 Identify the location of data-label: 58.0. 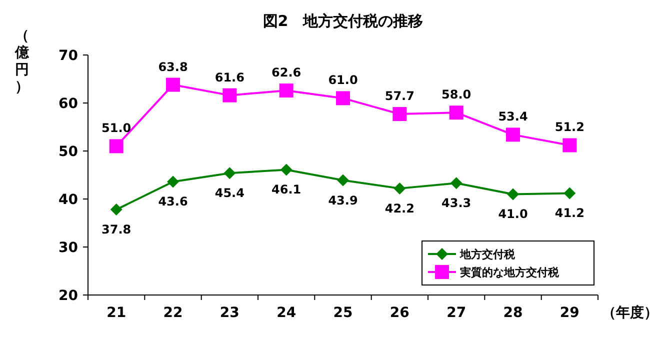
(457, 95).